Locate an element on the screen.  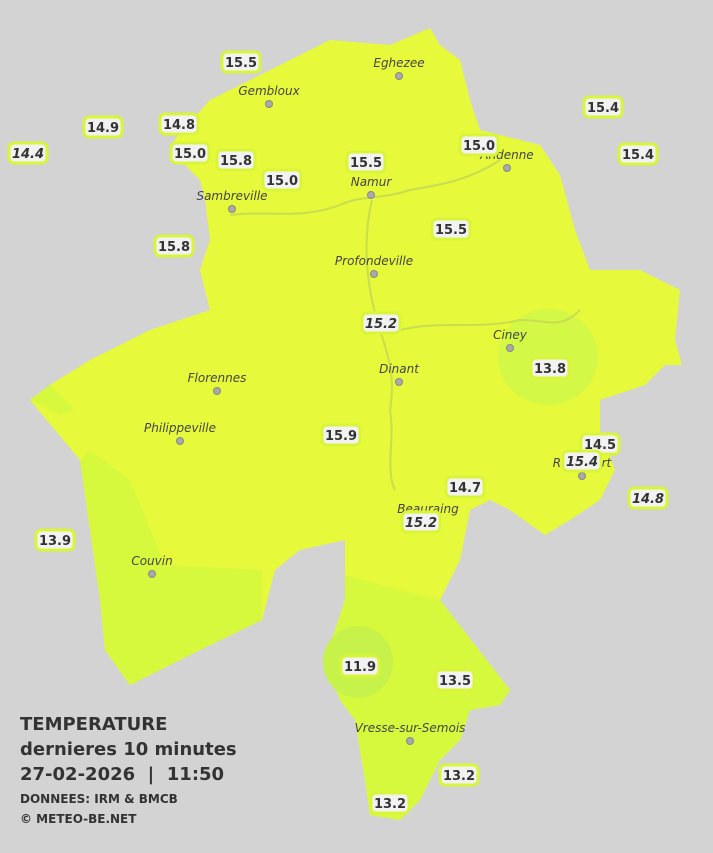
station: 14.9 is located at coordinates (103, 127).